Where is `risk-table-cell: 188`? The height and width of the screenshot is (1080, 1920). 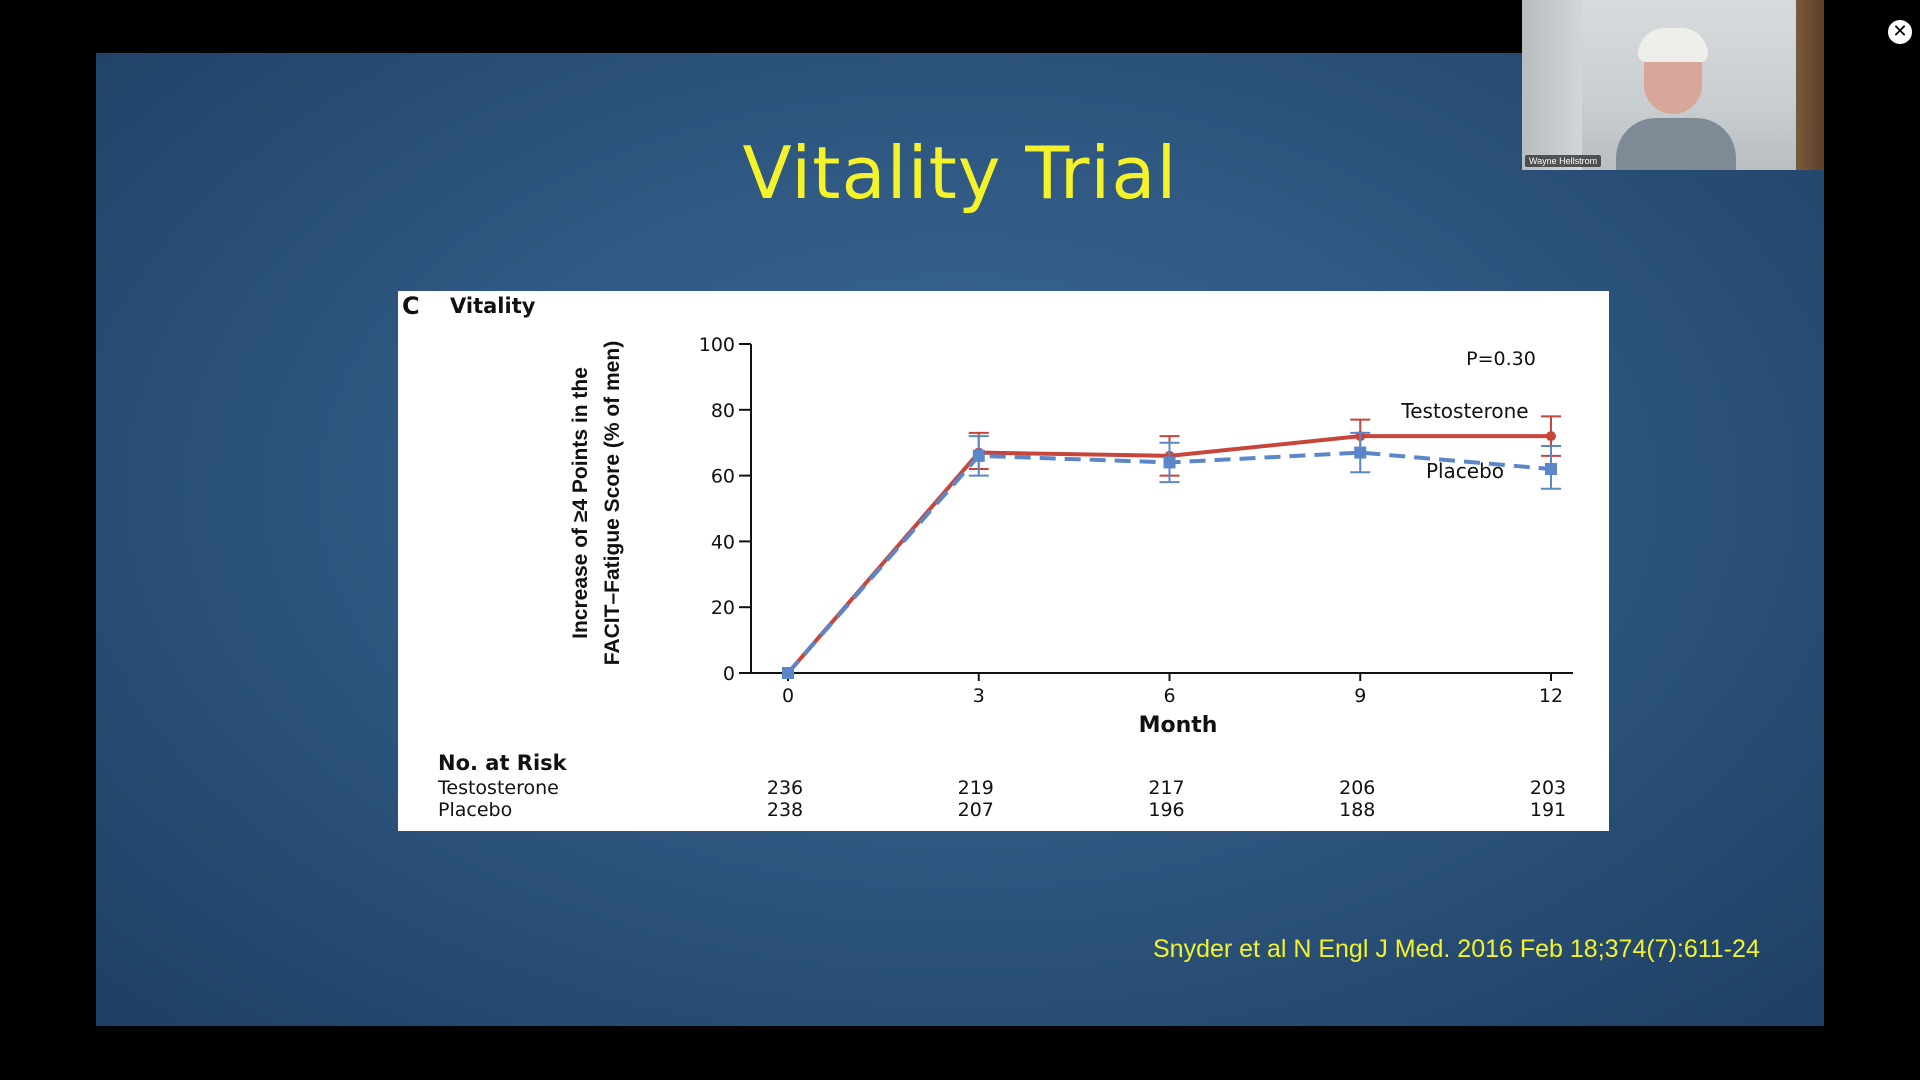
risk-table-cell: 188 is located at coordinates (1357, 810).